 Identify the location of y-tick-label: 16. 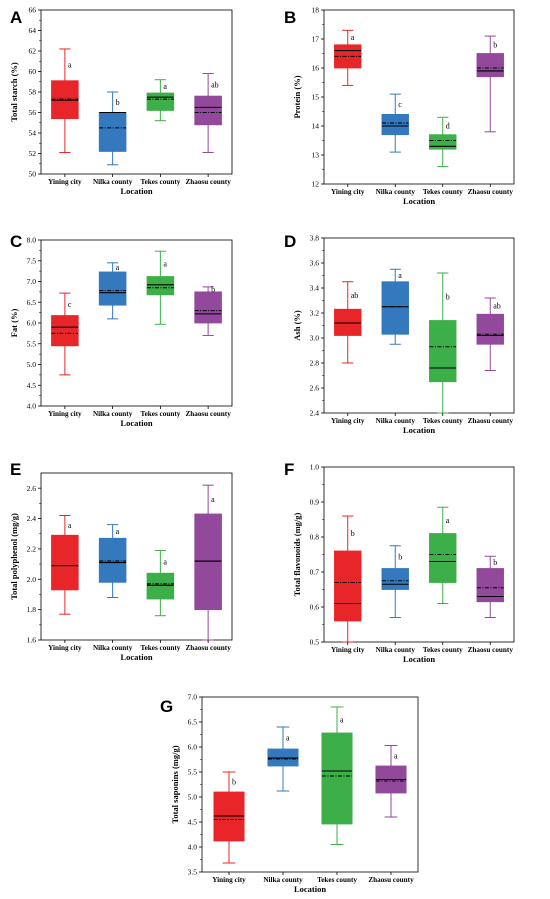
(316, 68).